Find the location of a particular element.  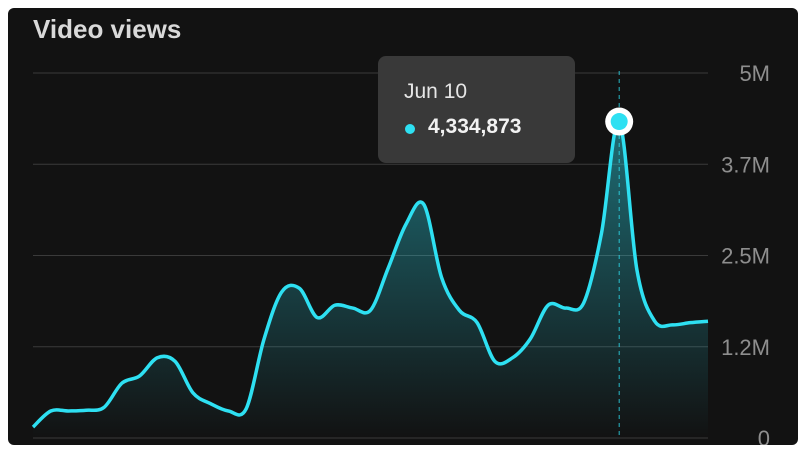

y-tick-label: 5M is located at coordinates (754, 73).